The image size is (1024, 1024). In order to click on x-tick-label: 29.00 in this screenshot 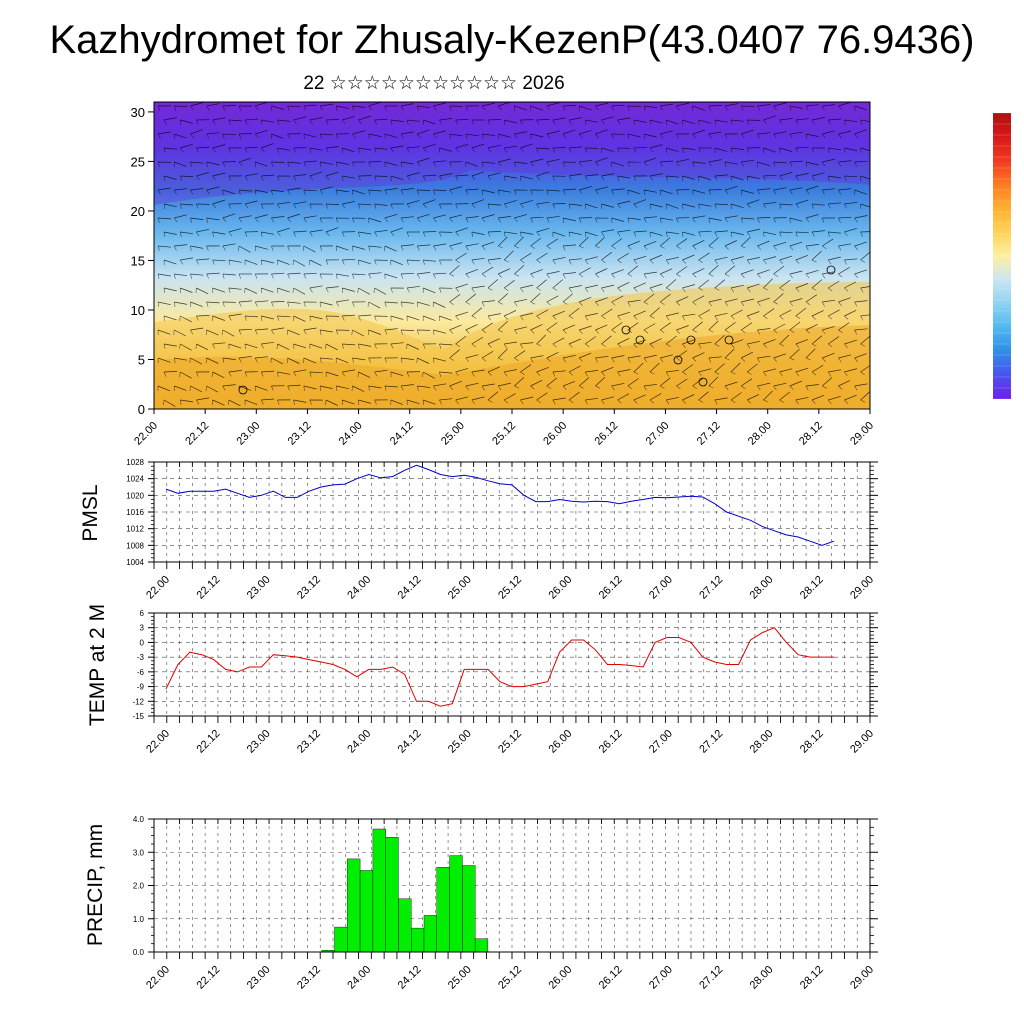, I will do `click(862, 588)`.